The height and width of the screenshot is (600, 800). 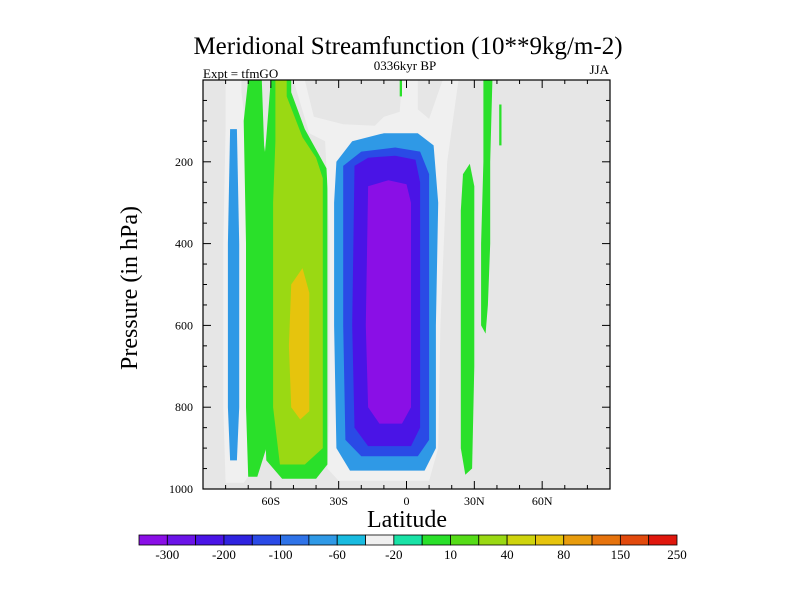 What do you see at coordinates (407, 520) in the screenshot?
I see `x-axis-label: Latitude` at bounding box center [407, 520].